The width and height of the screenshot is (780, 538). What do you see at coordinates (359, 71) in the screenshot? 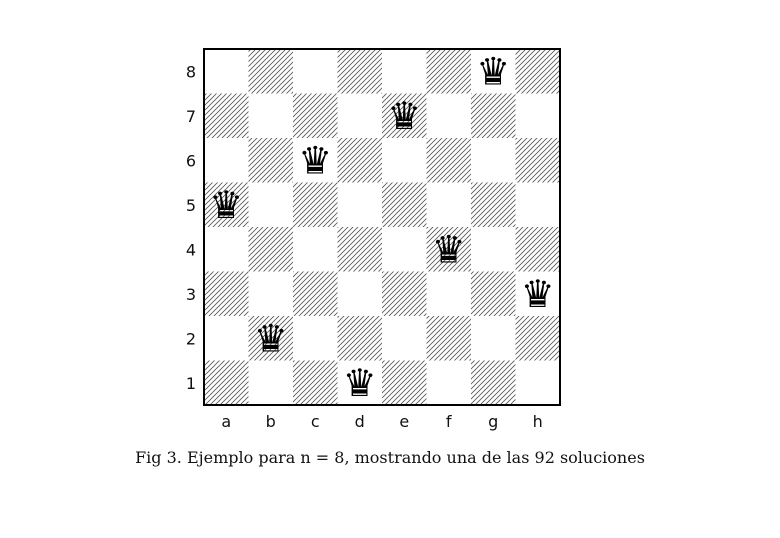
I see `square-d8` at bounding box center [359, 71].